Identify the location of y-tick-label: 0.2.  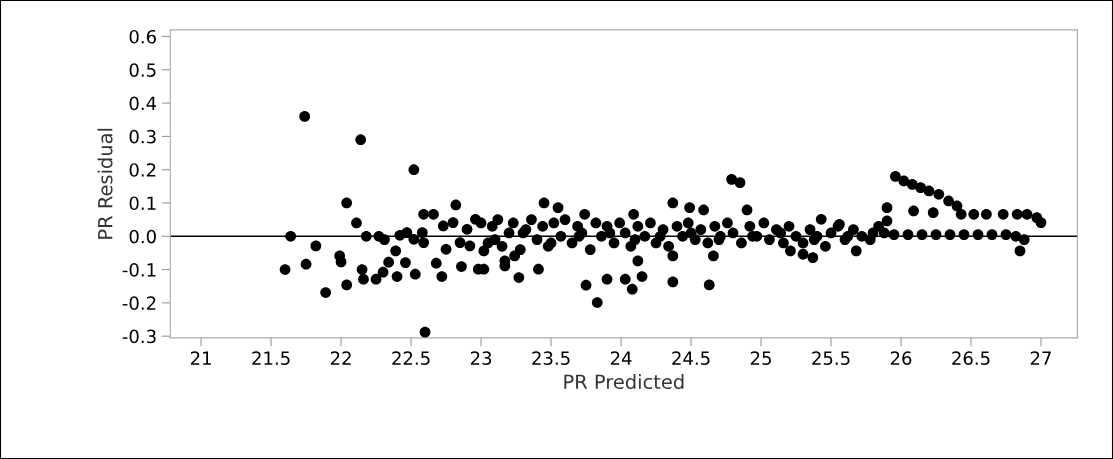
(142, 170).